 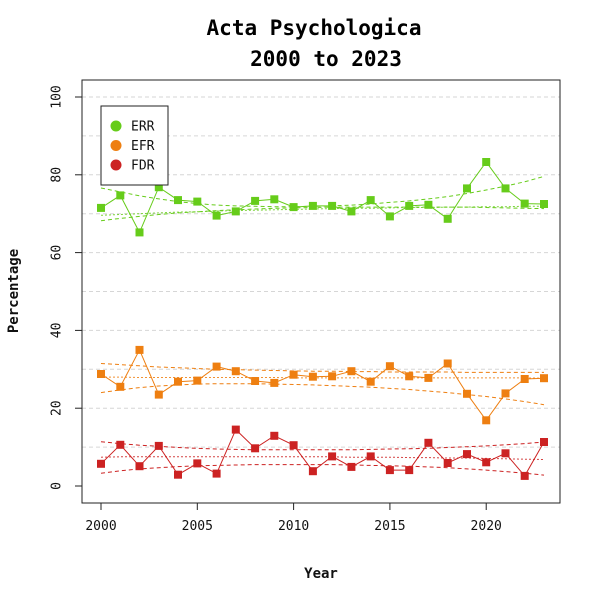 What do you see at coordinates (322, 191) in the screenshot?
I see `err-ci-upper-line` at bounding box center [322, 191].